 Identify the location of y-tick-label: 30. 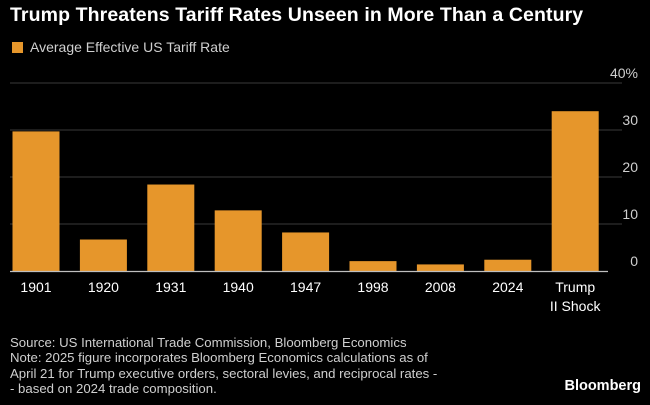
(630, 120).